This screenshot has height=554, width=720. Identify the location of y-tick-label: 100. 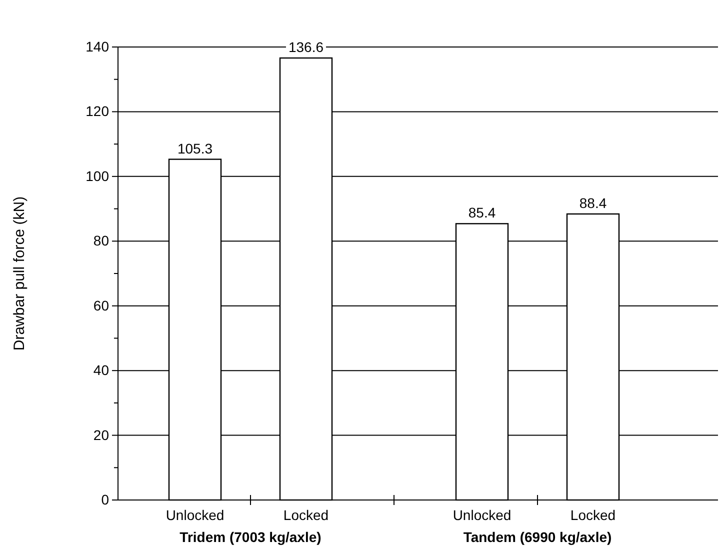
(98, 176).